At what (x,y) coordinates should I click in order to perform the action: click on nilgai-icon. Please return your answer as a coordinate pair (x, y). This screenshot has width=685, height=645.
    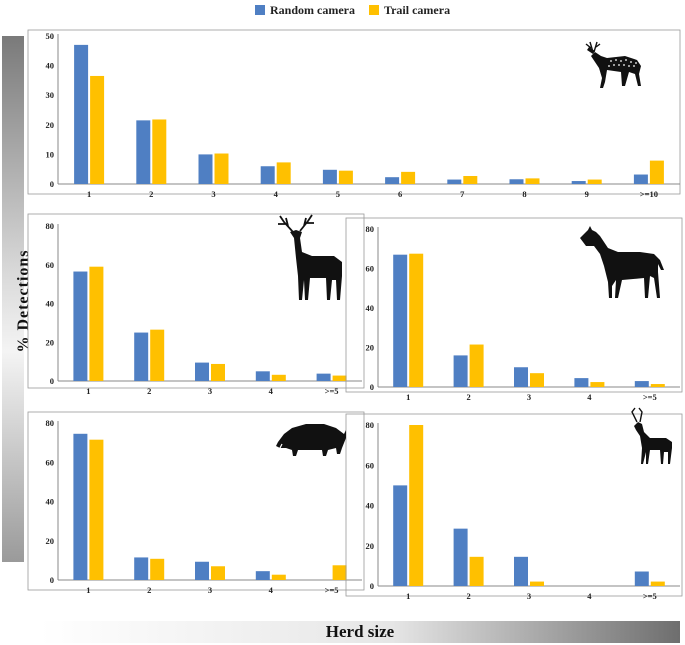
    Looking at the image, I should click on (622, 262).